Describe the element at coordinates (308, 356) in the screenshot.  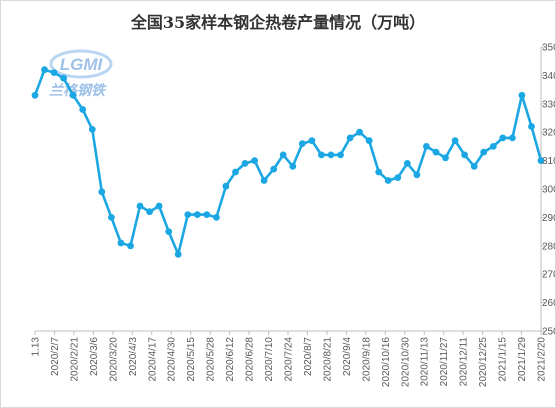
I see `x-tick-label: 2020/8/7` at that location.